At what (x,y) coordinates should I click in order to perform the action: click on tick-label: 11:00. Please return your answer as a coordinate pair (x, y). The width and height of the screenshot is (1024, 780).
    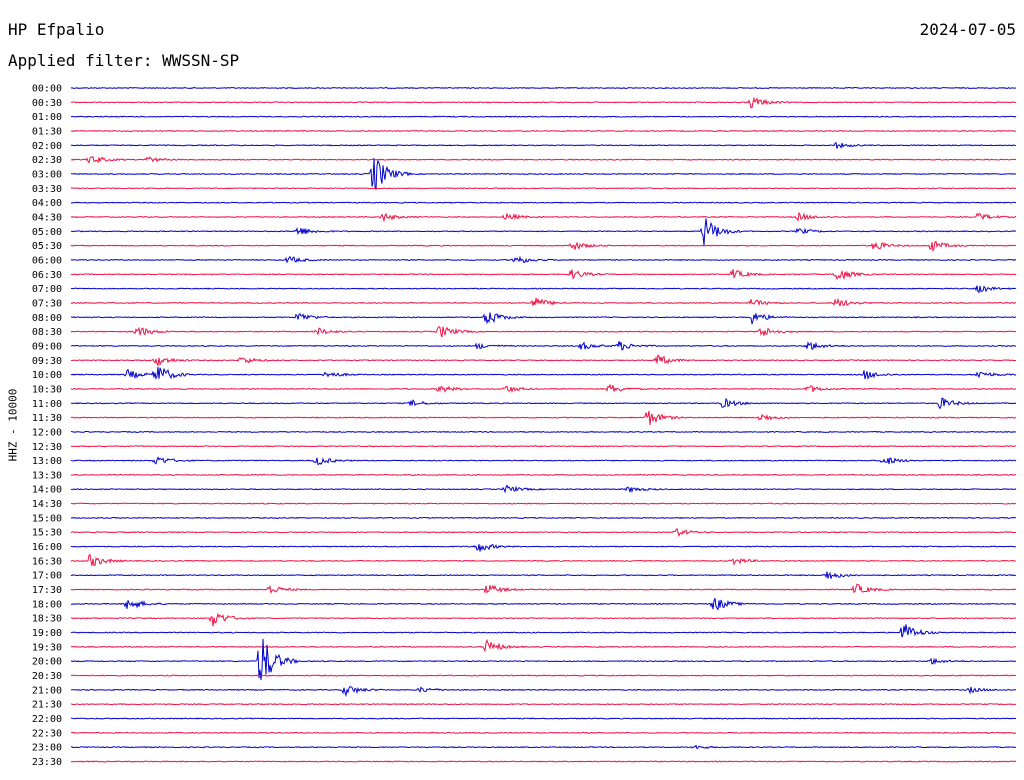
    Looking at the image, I should click on (47, 404).